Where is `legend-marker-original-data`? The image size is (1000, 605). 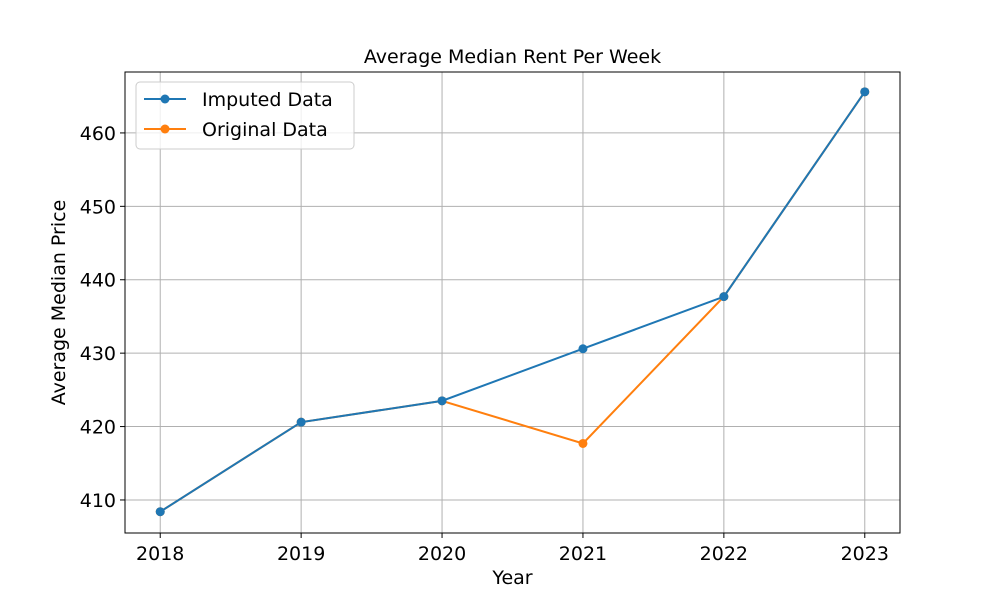 legend-marker-original-data is located at coordinates (165, 129).